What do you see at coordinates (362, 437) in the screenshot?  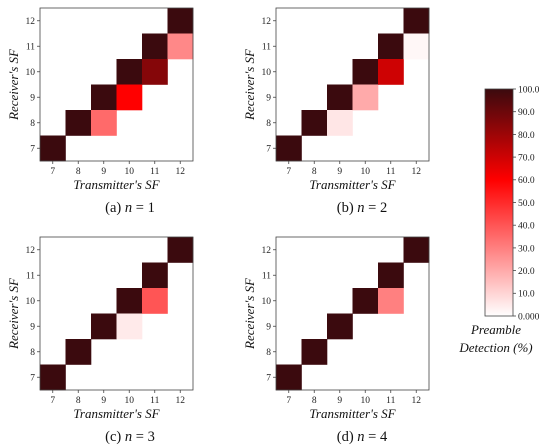 I see `panel-caption: (d) n = 4` at bounding box center [362, 437].